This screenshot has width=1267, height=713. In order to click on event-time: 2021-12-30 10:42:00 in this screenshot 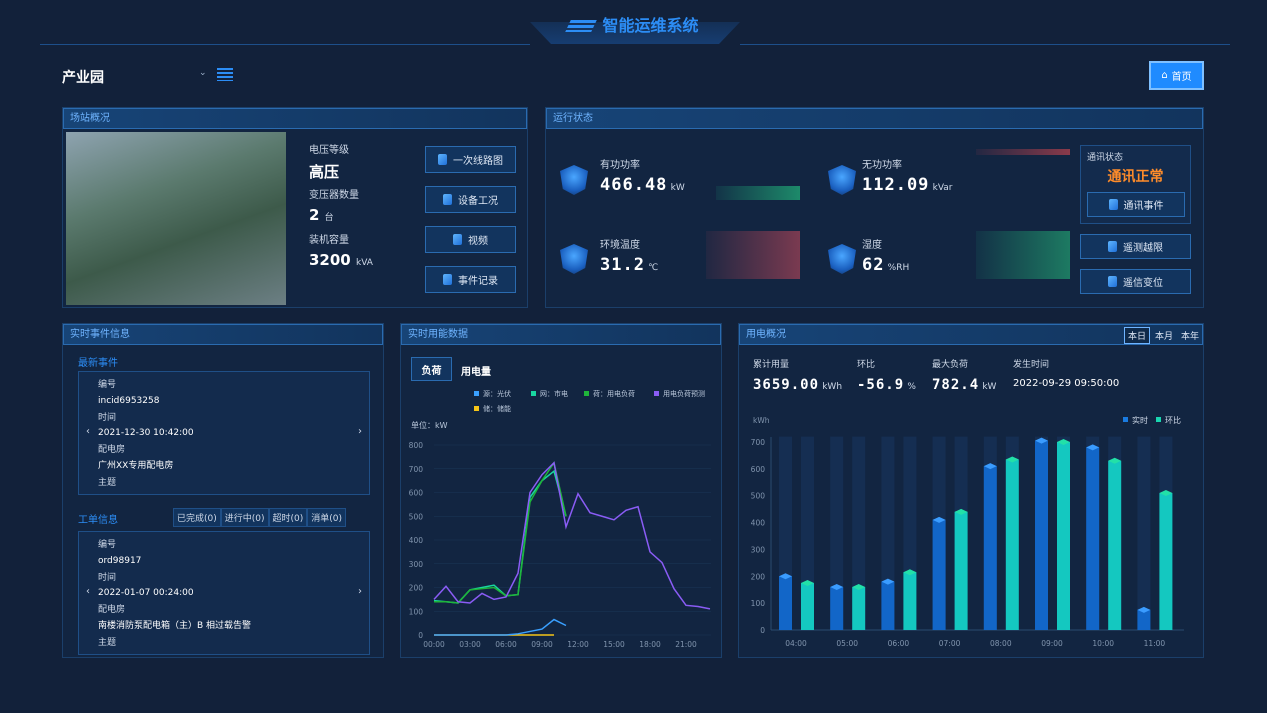, I will do `click(146, 433)`.